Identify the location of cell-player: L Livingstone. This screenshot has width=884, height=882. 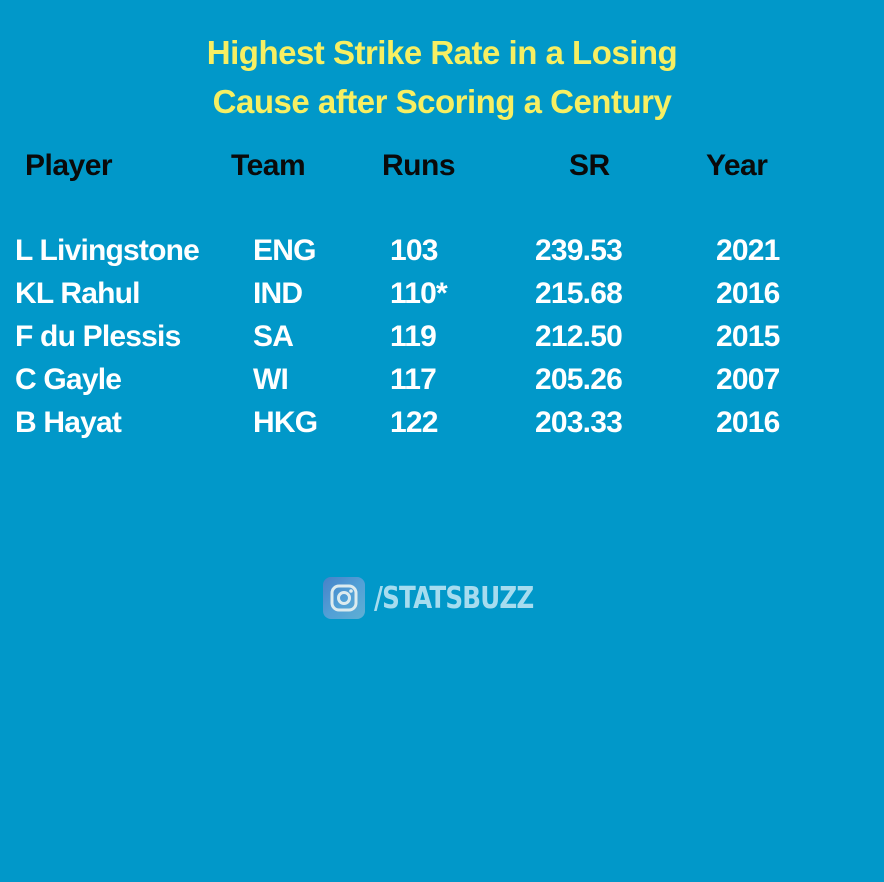
(107, 250).